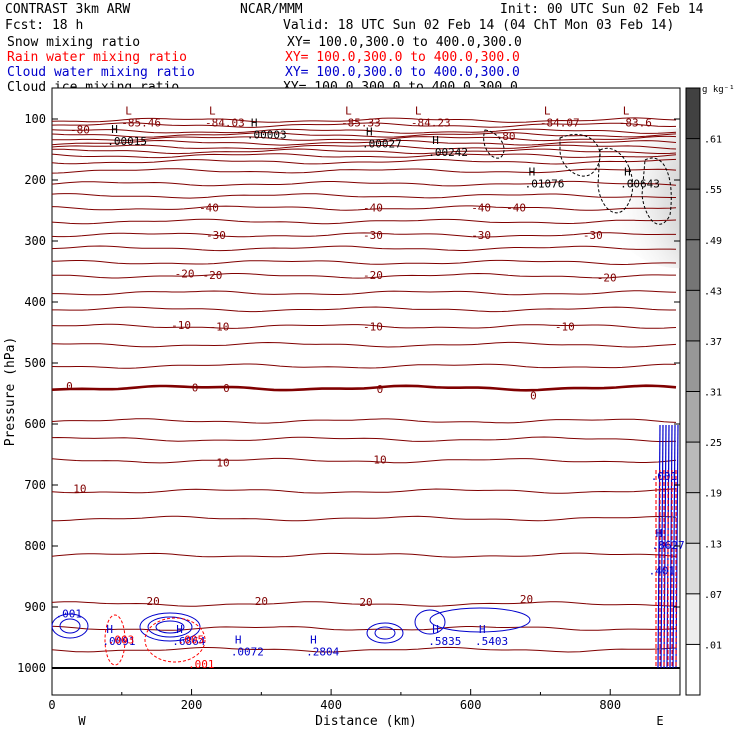 The height and width of the screenshot is (740, 740). I want to click on field-cloudwater-xy: XY= 100.0,300.0 to 400.0,300.0, so click(402, 72).